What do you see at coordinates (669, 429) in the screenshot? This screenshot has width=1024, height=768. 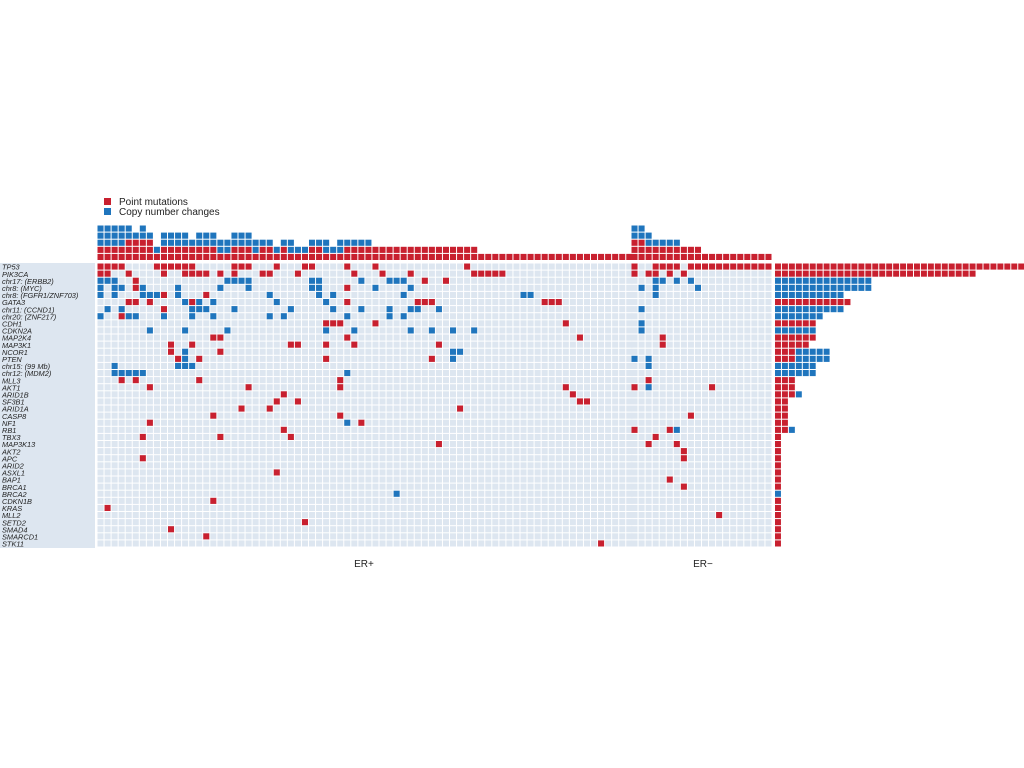 I see `erneg-mutation-mark` at bounding box center [669, 429].